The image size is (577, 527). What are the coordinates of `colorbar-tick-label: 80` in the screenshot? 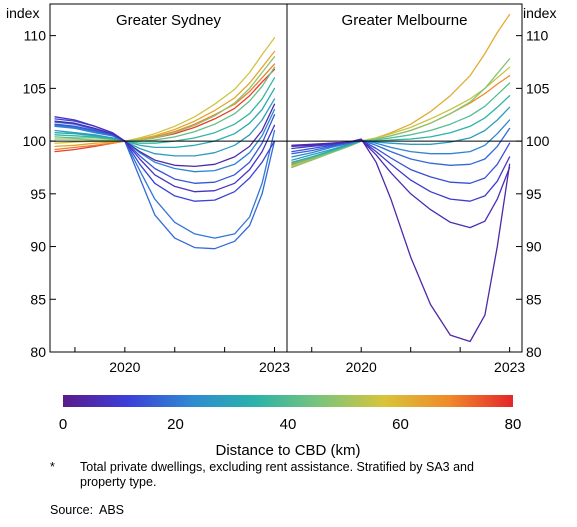 It's located at (513, 424).